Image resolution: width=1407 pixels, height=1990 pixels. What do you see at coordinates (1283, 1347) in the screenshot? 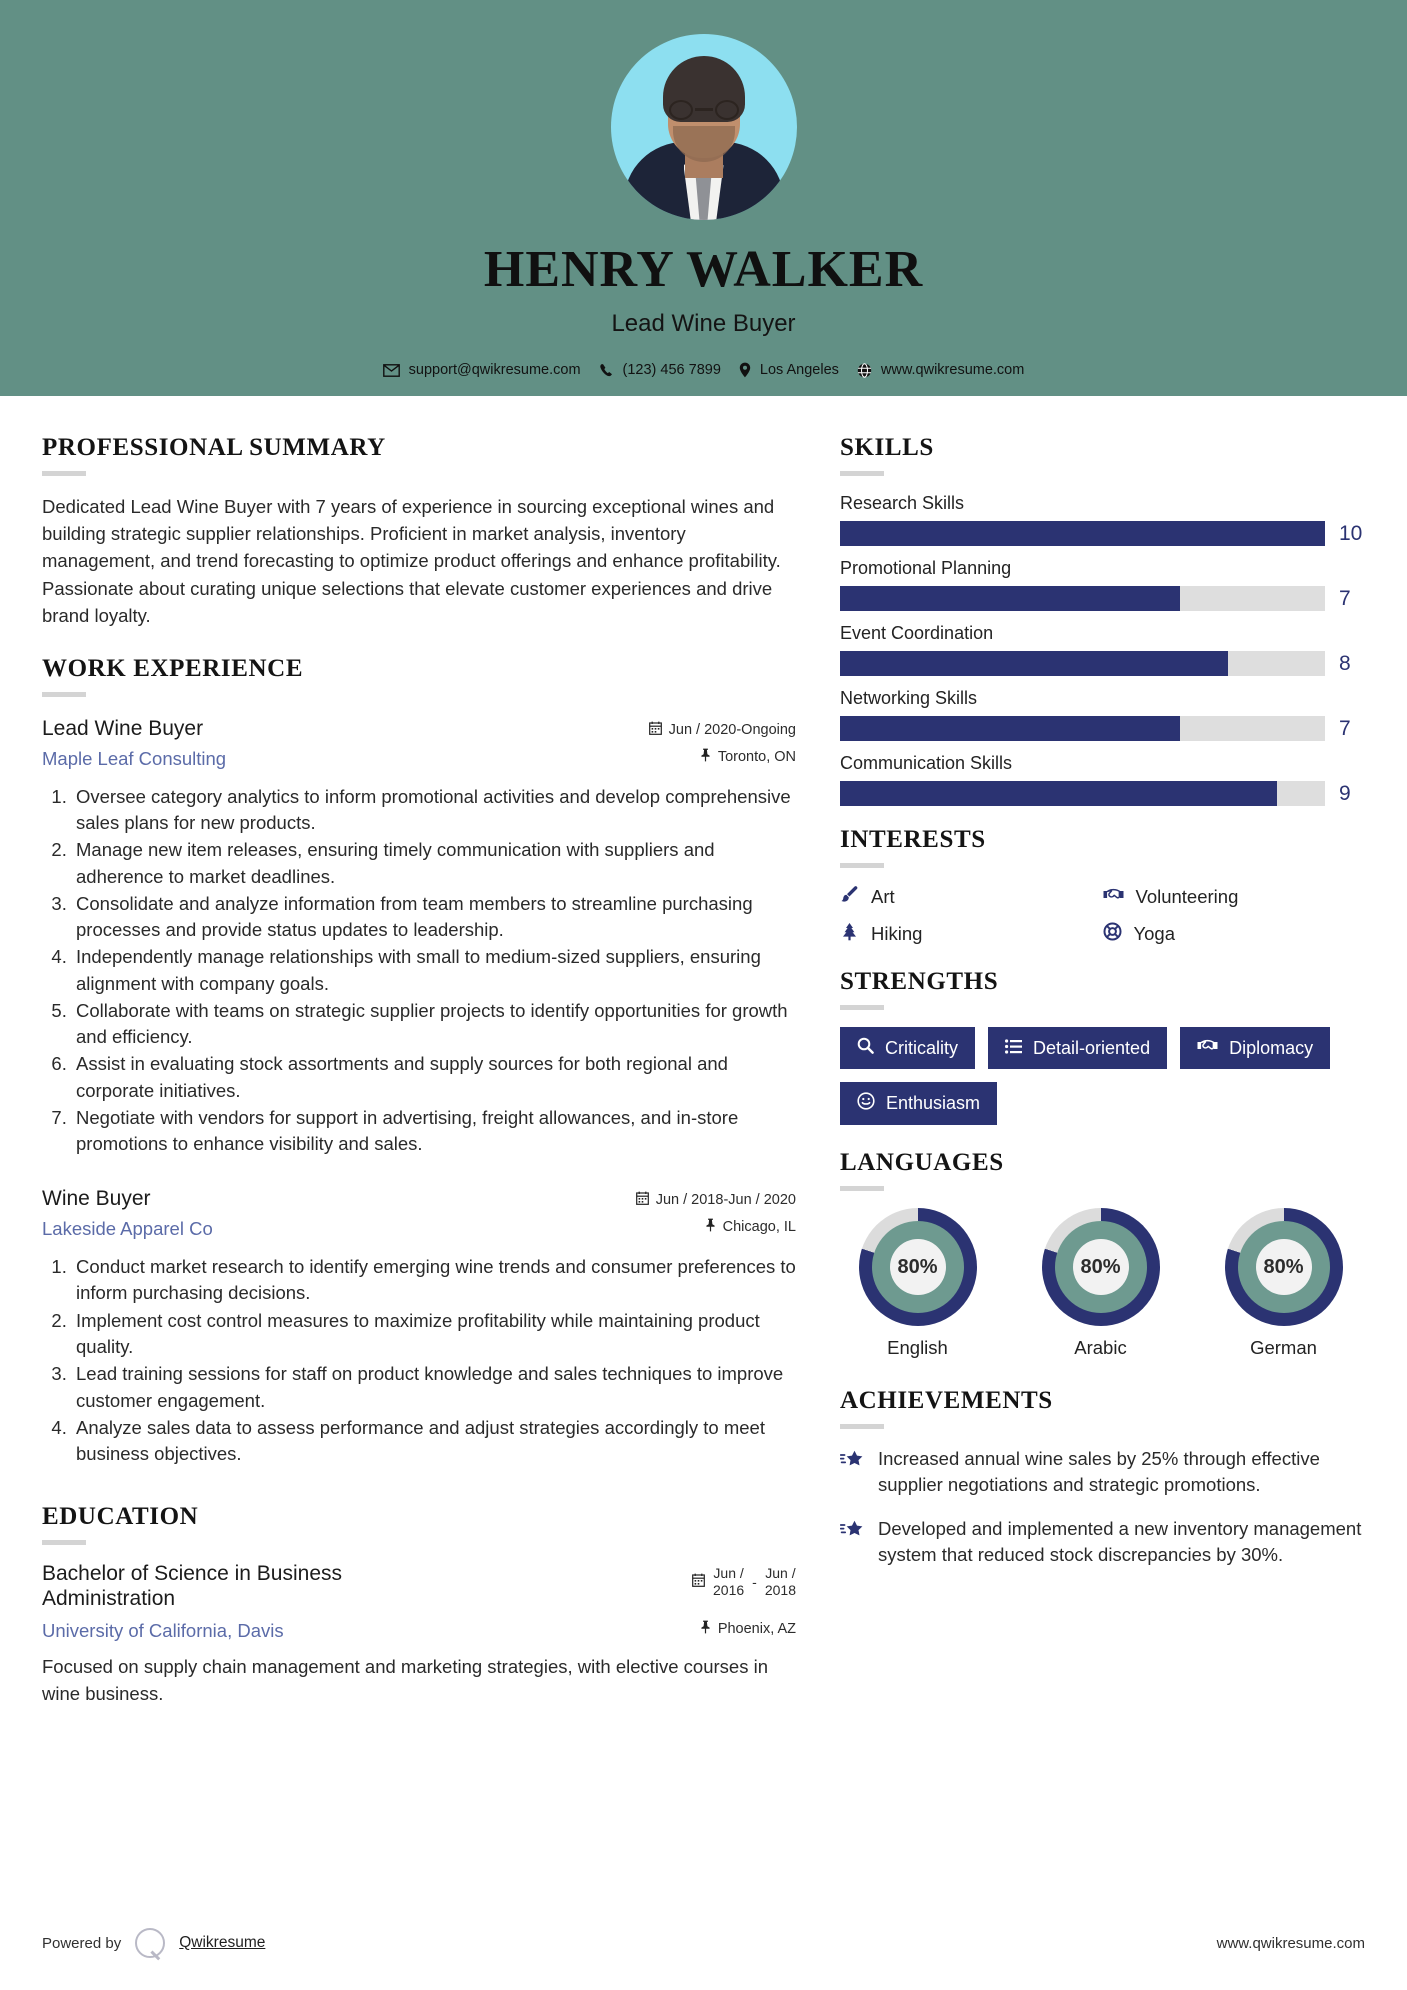
I see `language-label: German` at bounding box center [1283, 1347].